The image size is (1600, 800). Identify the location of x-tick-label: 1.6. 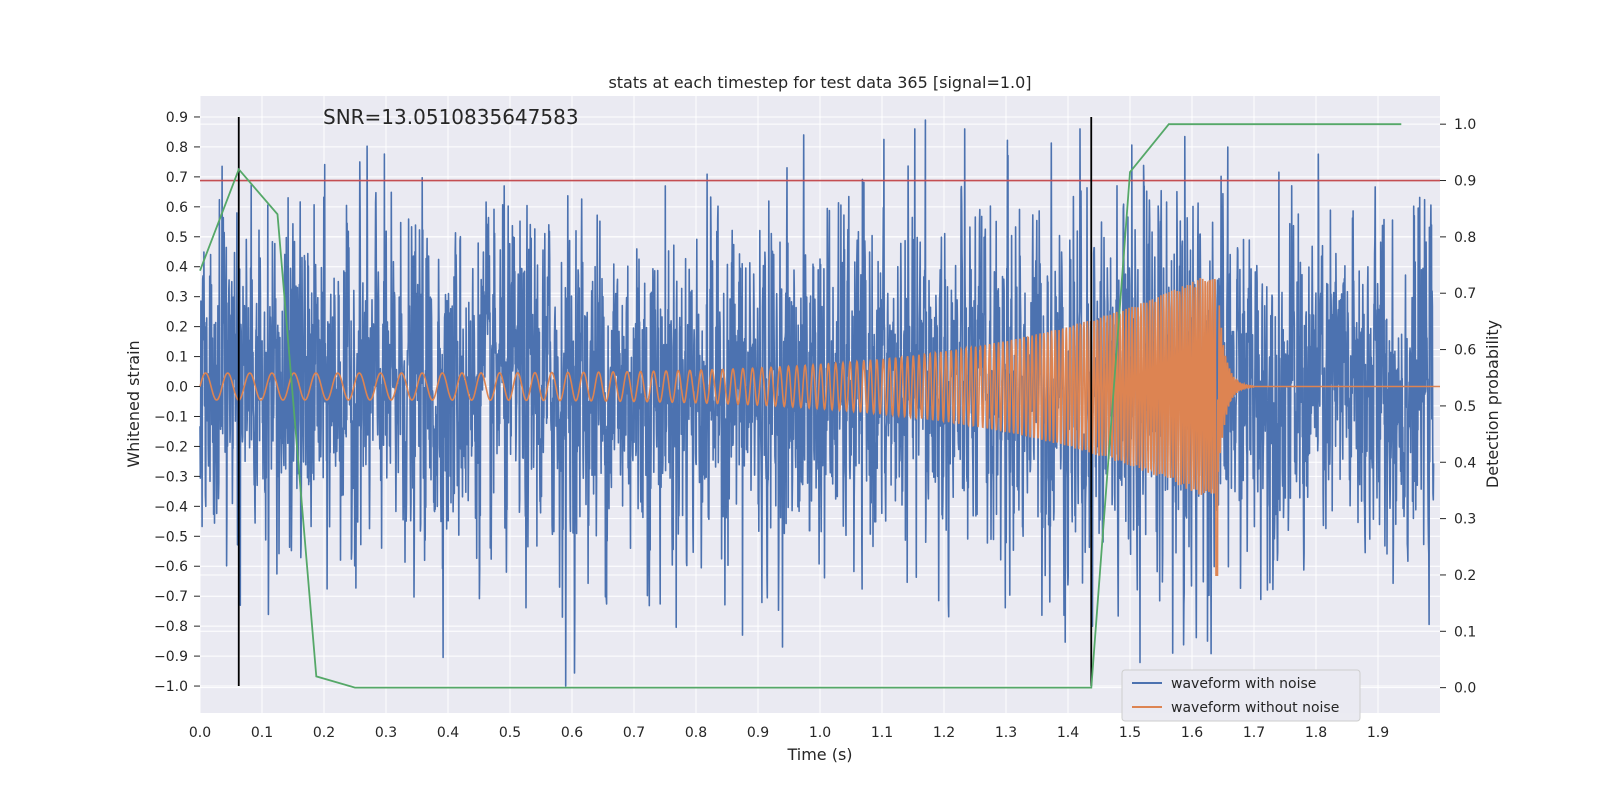
(1192, 733).